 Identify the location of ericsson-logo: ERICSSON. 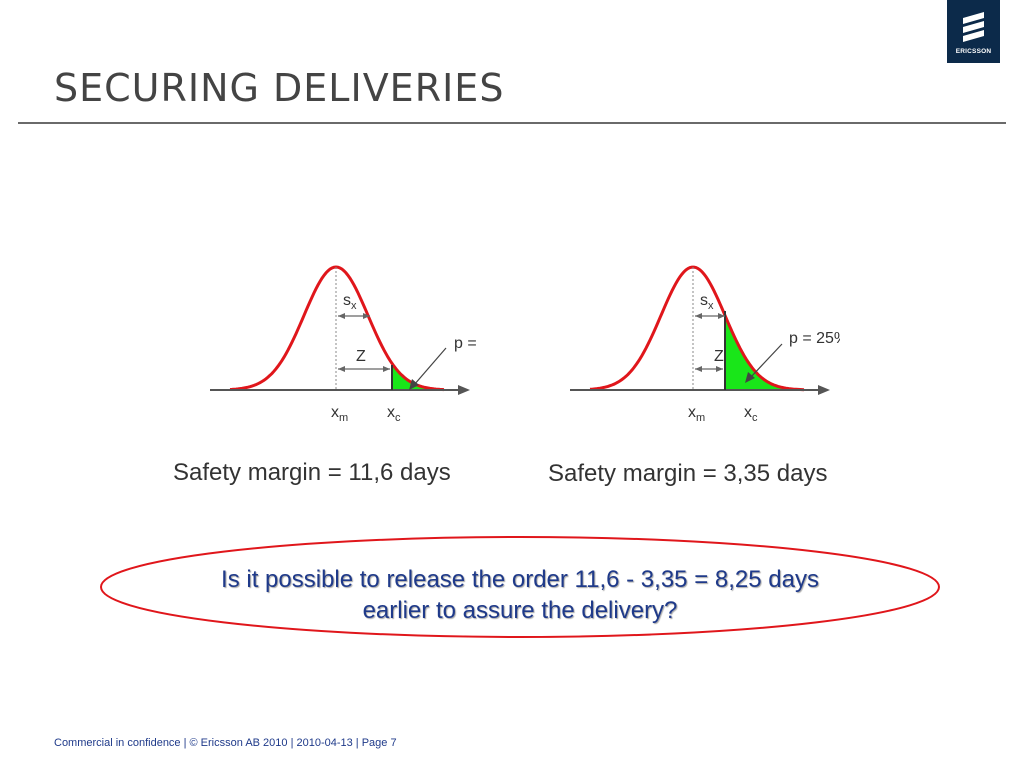
(973, 31).